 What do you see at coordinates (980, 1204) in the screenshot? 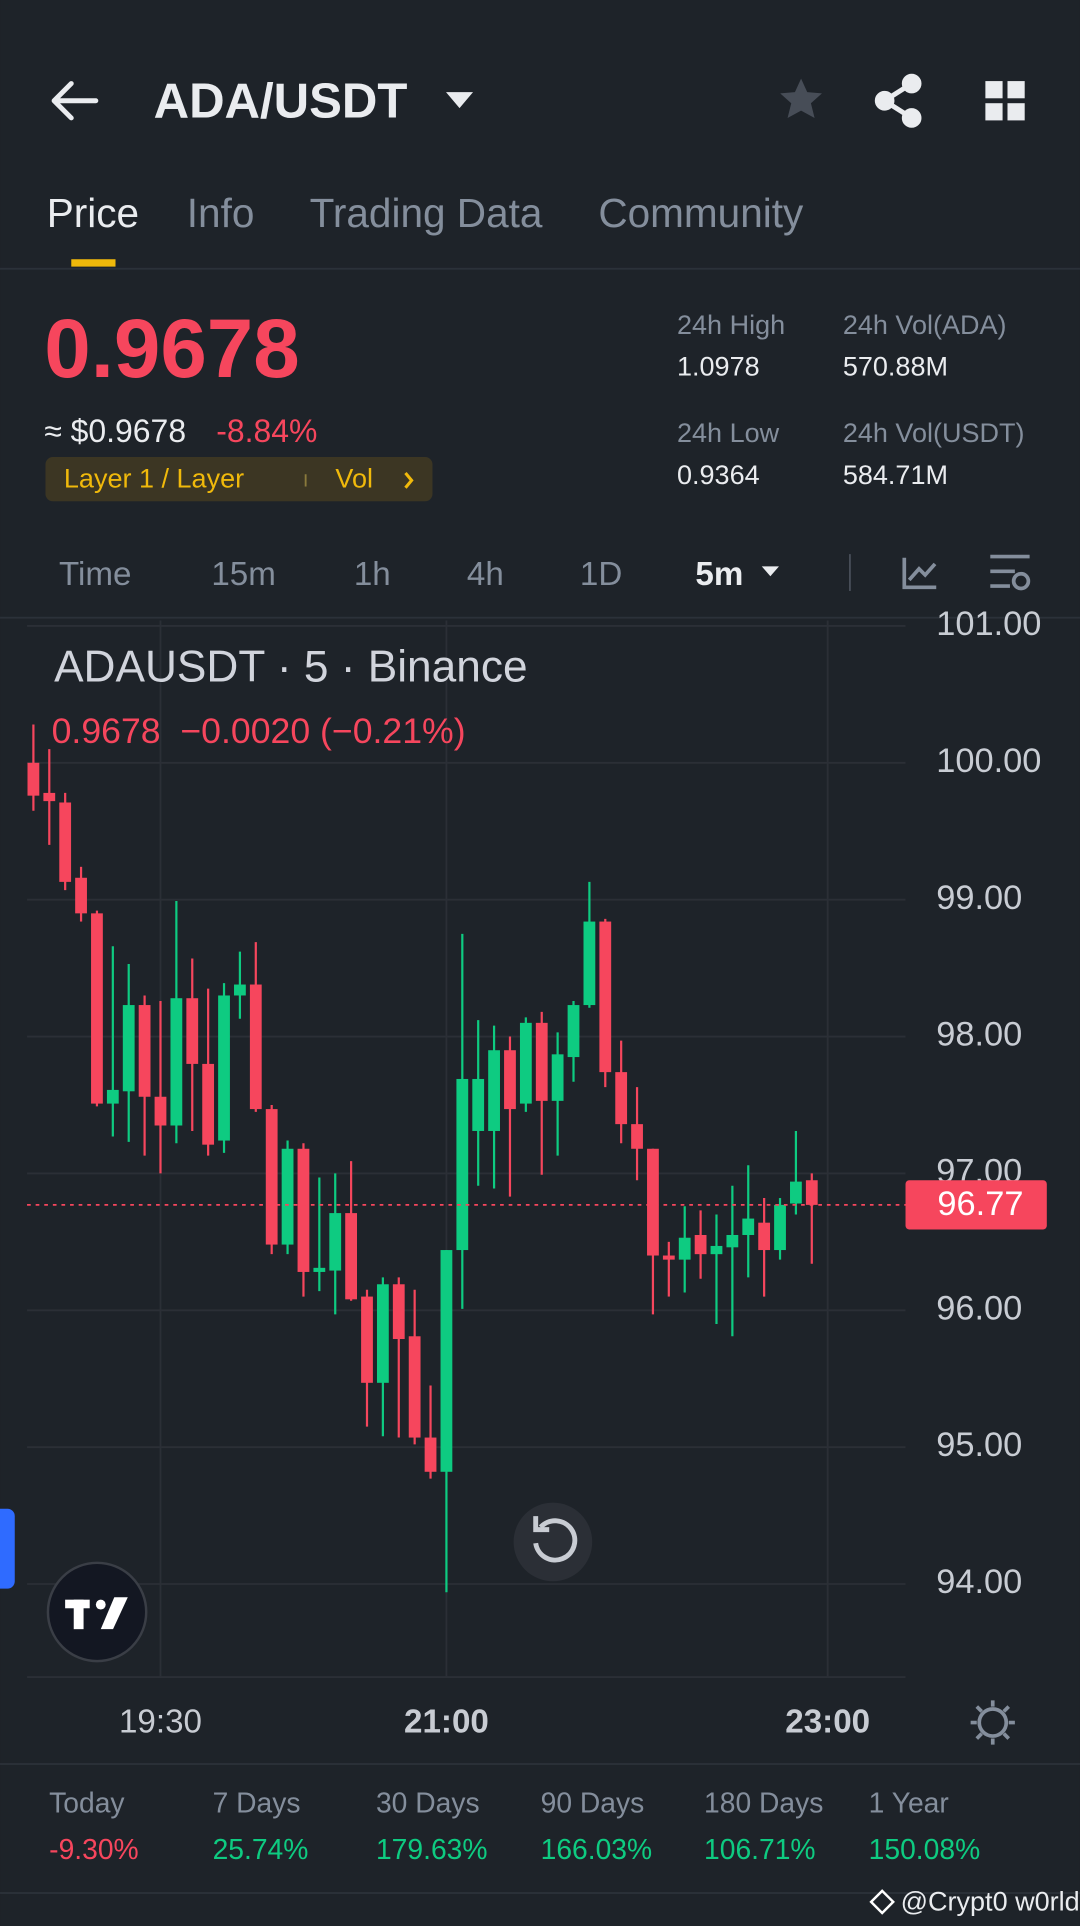
I see `last-price-label: 96.77` at bounding box center [980, 1204].